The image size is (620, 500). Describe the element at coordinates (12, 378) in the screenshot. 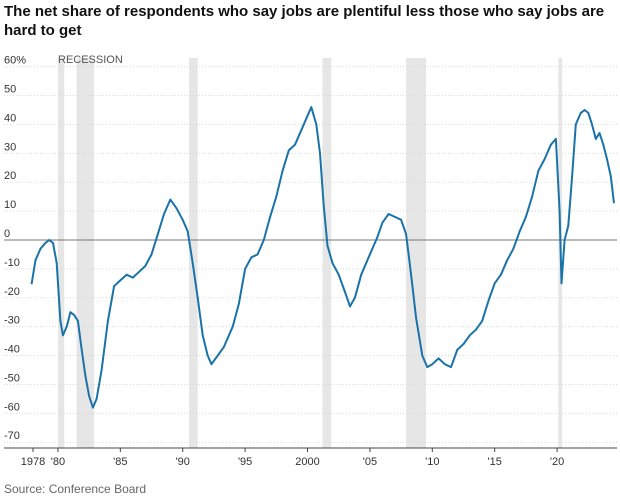

I see `y-tick-label-11: -50` at that location.